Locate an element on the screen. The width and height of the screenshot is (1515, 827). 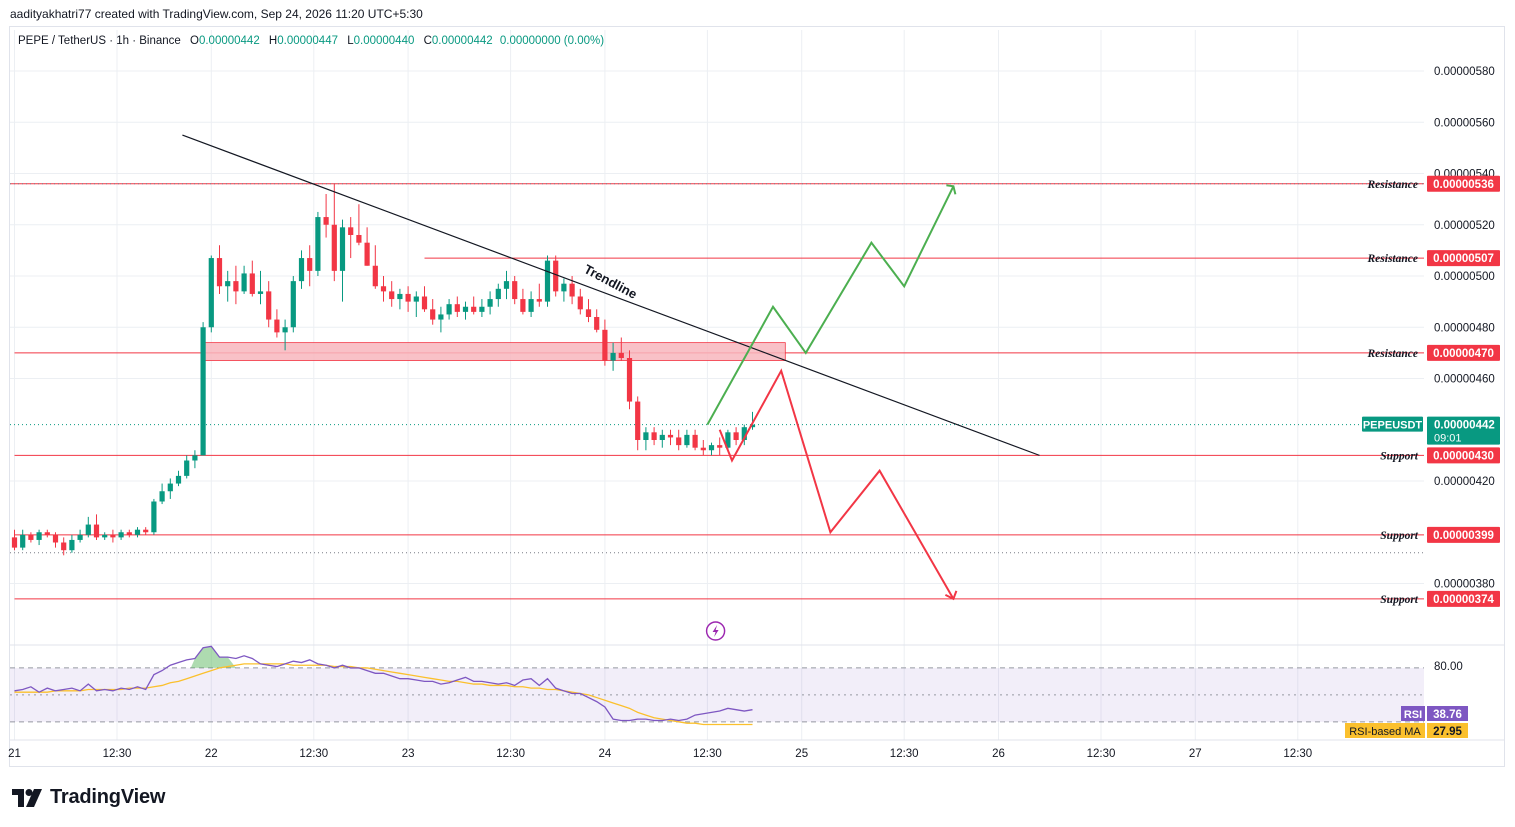
rsi-name: RSI is located at coordinates (1413, 715).